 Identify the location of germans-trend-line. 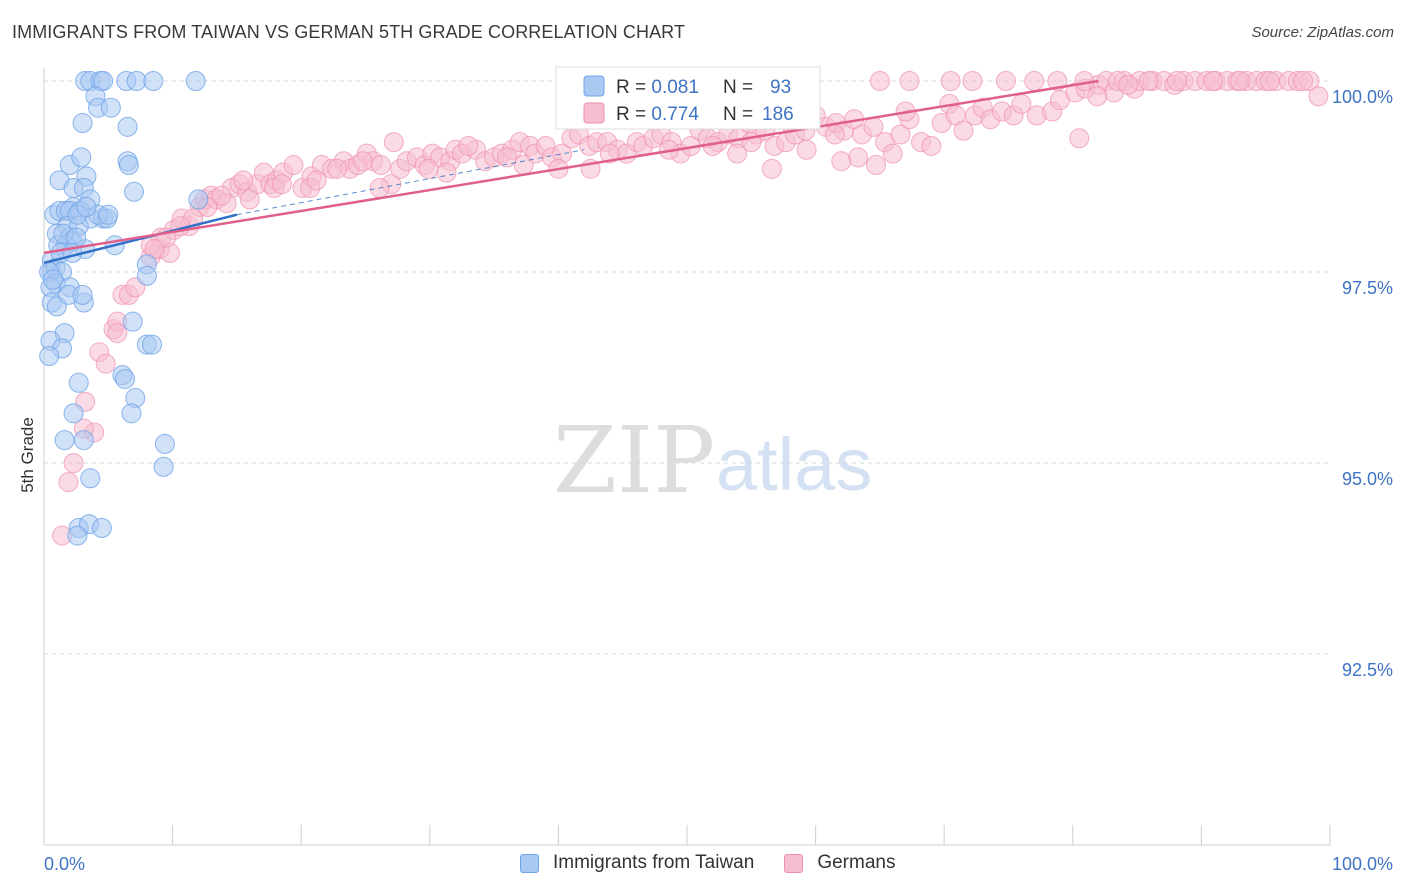
(571, 167).